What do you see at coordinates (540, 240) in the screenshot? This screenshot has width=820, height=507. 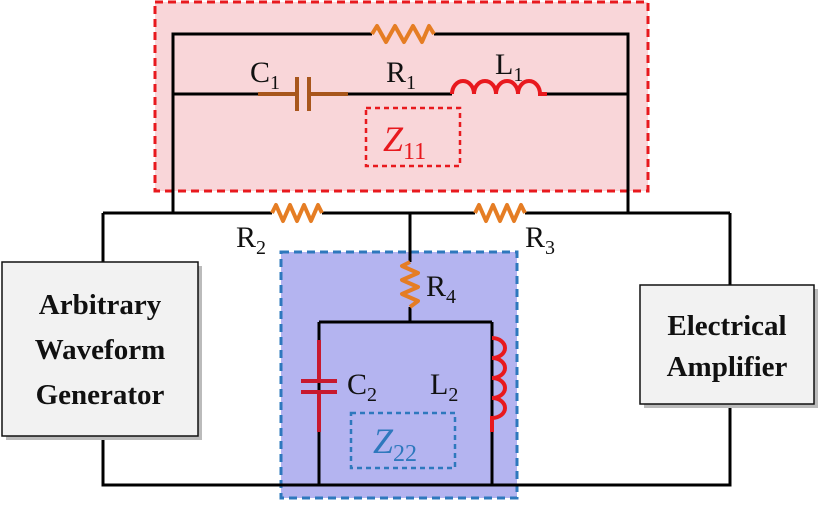 I see `r3-label: R3` at bounding box center [540, 240].